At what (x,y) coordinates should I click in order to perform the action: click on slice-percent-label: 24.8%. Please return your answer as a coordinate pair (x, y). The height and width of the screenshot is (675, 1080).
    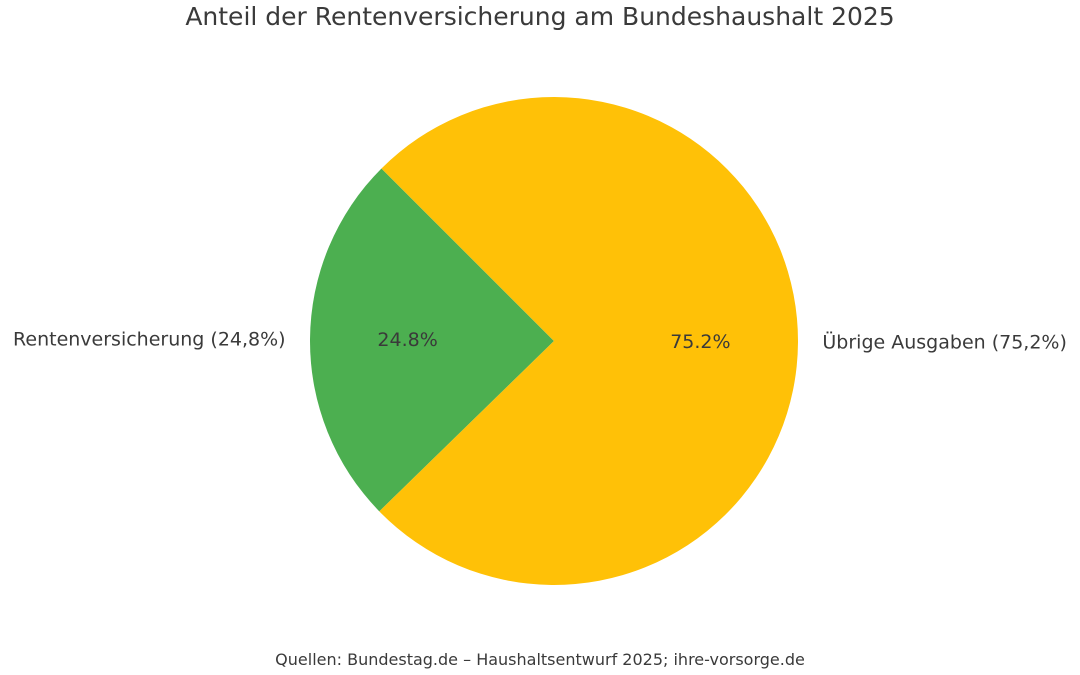
    Looking at the image, I should click on (407, 340).